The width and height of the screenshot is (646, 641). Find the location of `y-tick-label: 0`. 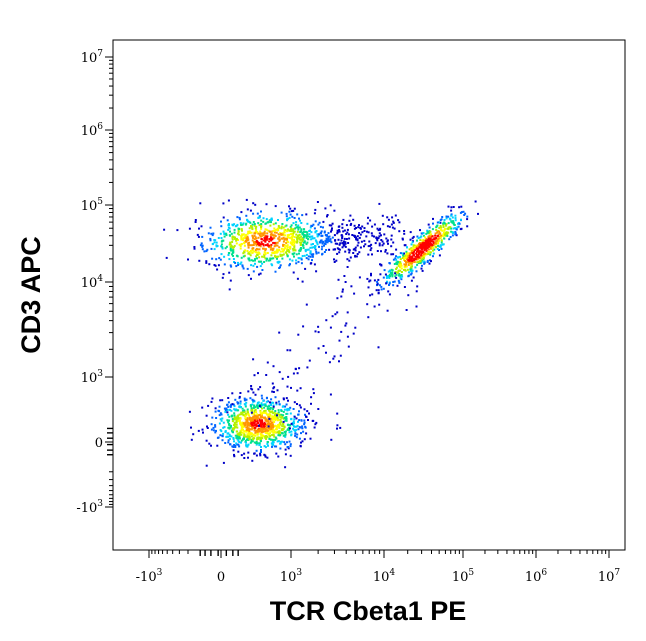

y-tick-label: 0 is located at coordinates (99, 443).